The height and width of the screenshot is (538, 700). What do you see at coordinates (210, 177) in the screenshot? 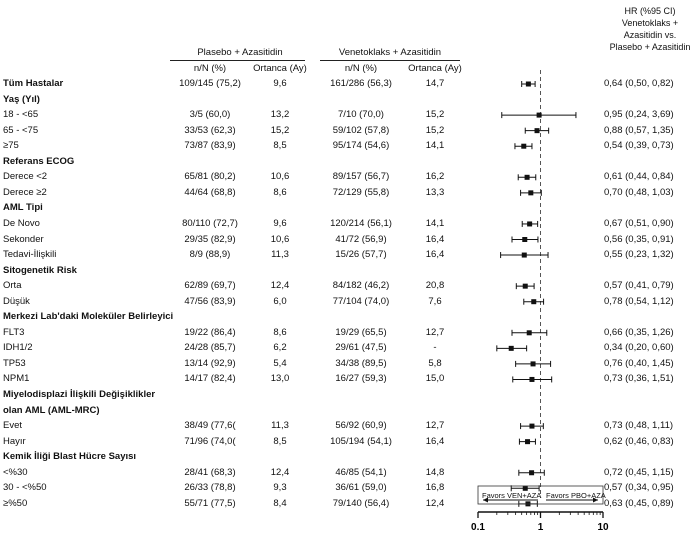
I see `placebo-n-value: 65/81 (80,2)` at bounding box center [210, 177].